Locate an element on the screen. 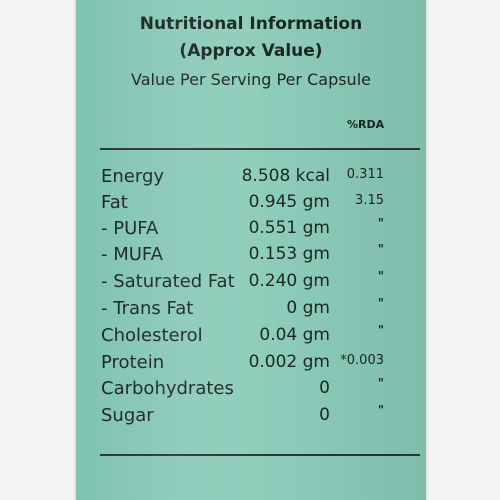 The image size is (500, 500). nutrient-row-mufa: - MUFA 0.153 gm " is located at coordinates (251, 256).